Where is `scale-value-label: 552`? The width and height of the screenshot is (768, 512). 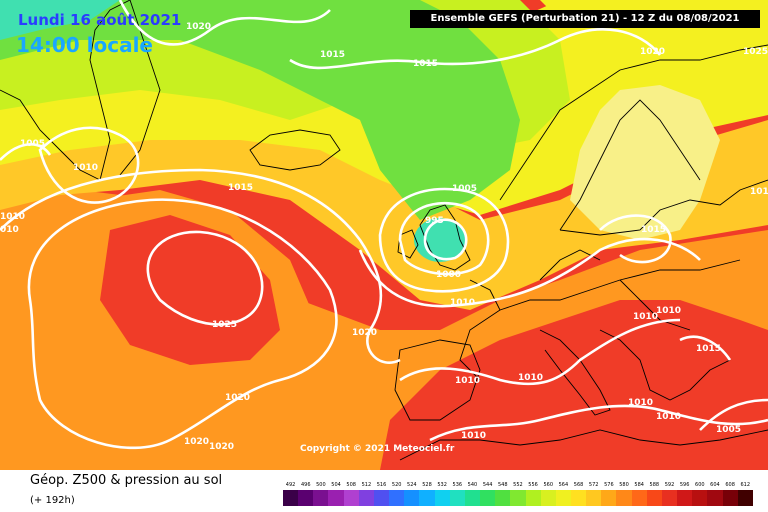 scale-value-label: 552 is located at coordinates (518, 485).